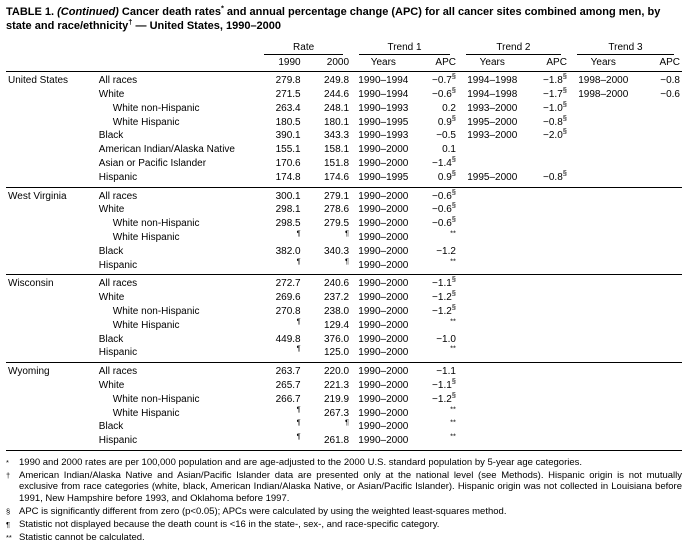 The height and width of the screenshot is (543, 688). I want to click on footnote-marker: ¶, so click(12, 525).